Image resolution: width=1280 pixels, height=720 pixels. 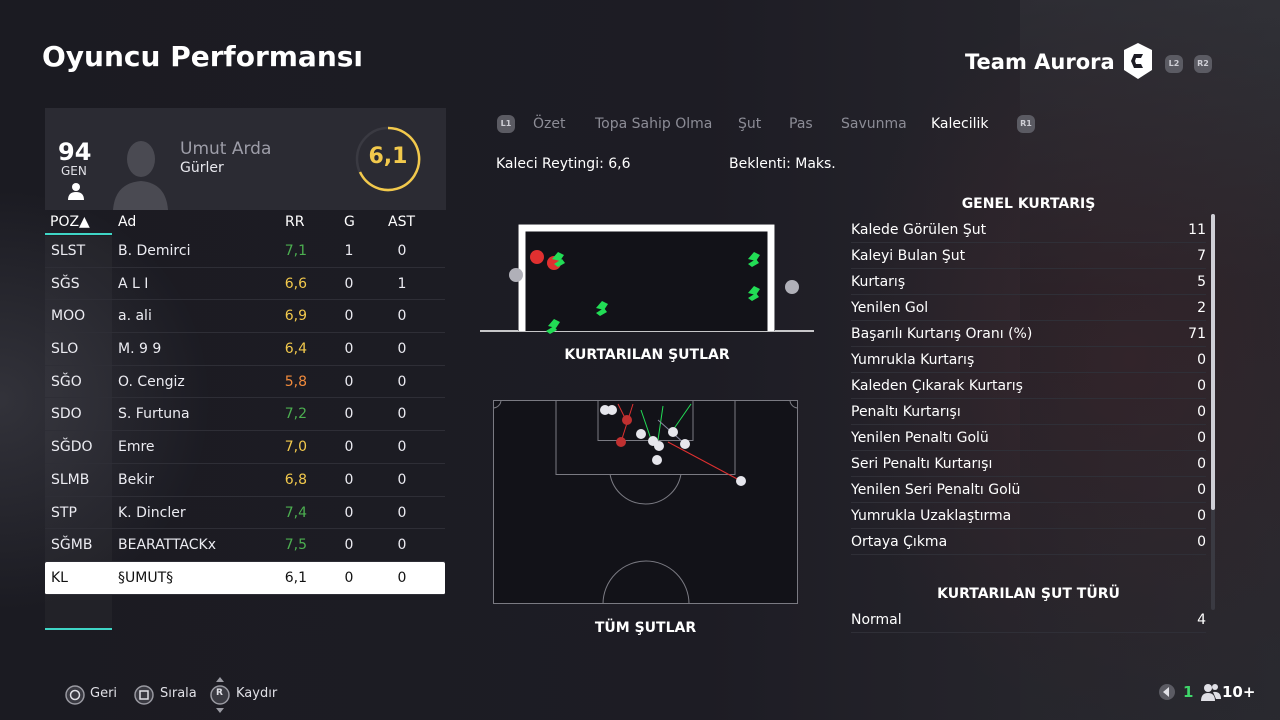 What do you see at coordinates (65, 283) in the screenshot?
I see `cell-position: SĞS` at bounding box center [65, 283].